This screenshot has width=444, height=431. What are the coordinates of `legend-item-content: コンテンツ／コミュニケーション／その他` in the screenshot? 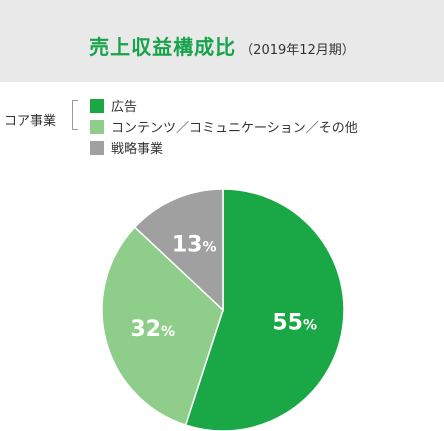 It's located at (224, 126).